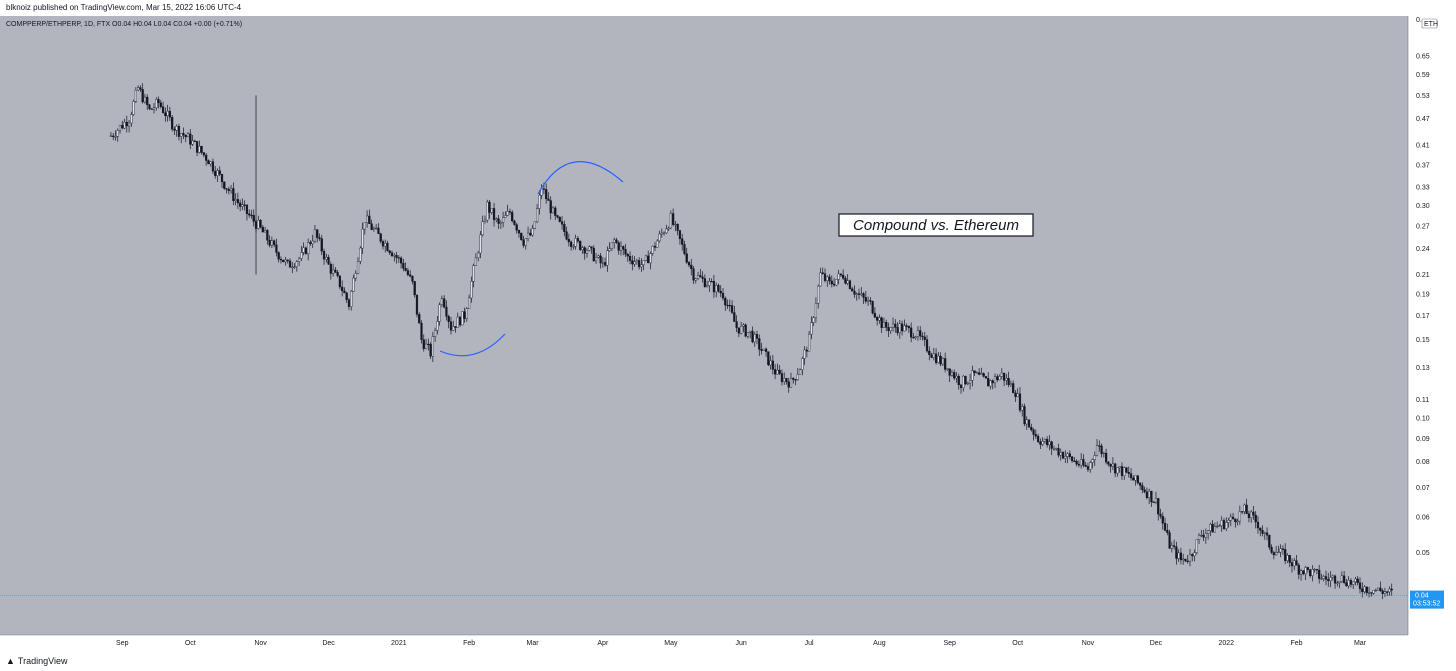 This screenshot has height=671, width=1456. Describe the element at coordinates (1423, 275) in the screenshot. I see `price-tick-label: 0.21` at that location.